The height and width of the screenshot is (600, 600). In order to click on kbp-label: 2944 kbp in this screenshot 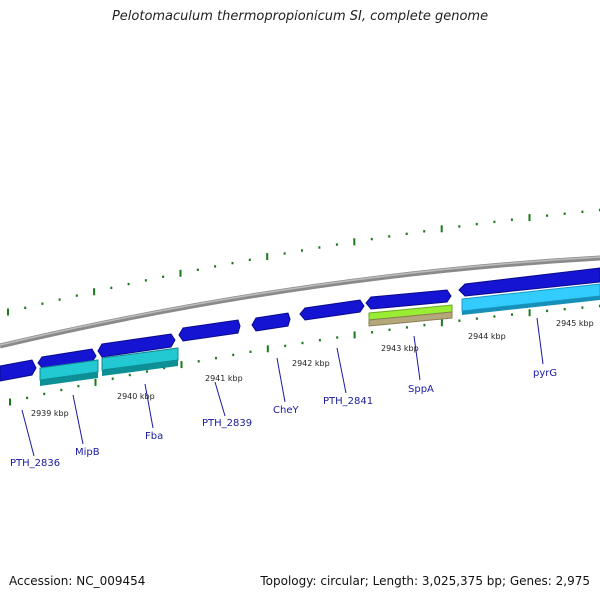, I will do `click(487, 336)`.